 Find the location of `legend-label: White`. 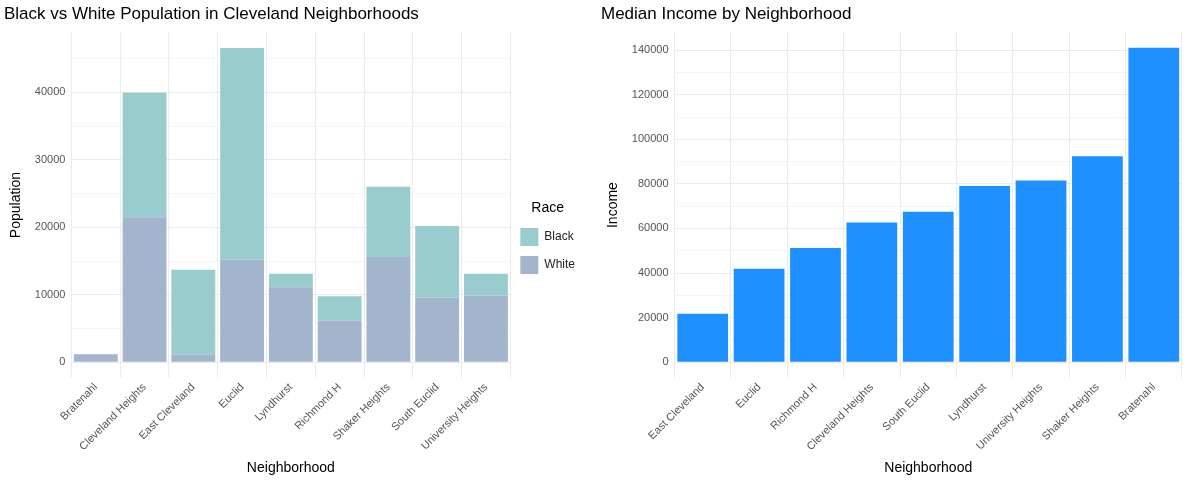

legend-label: White is located at coordinates (560, 264).